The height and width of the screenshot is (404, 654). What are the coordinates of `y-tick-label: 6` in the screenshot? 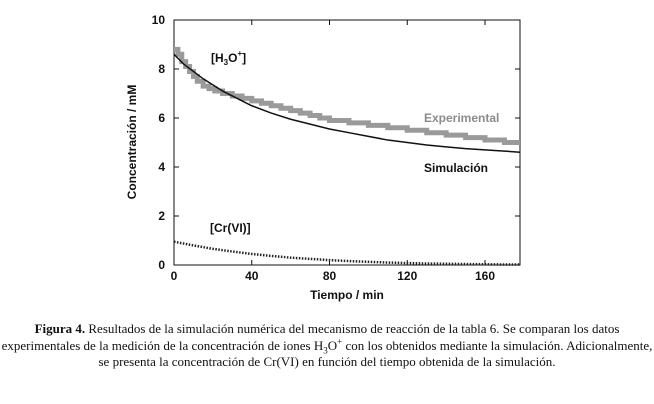 It's located at (161, 118).